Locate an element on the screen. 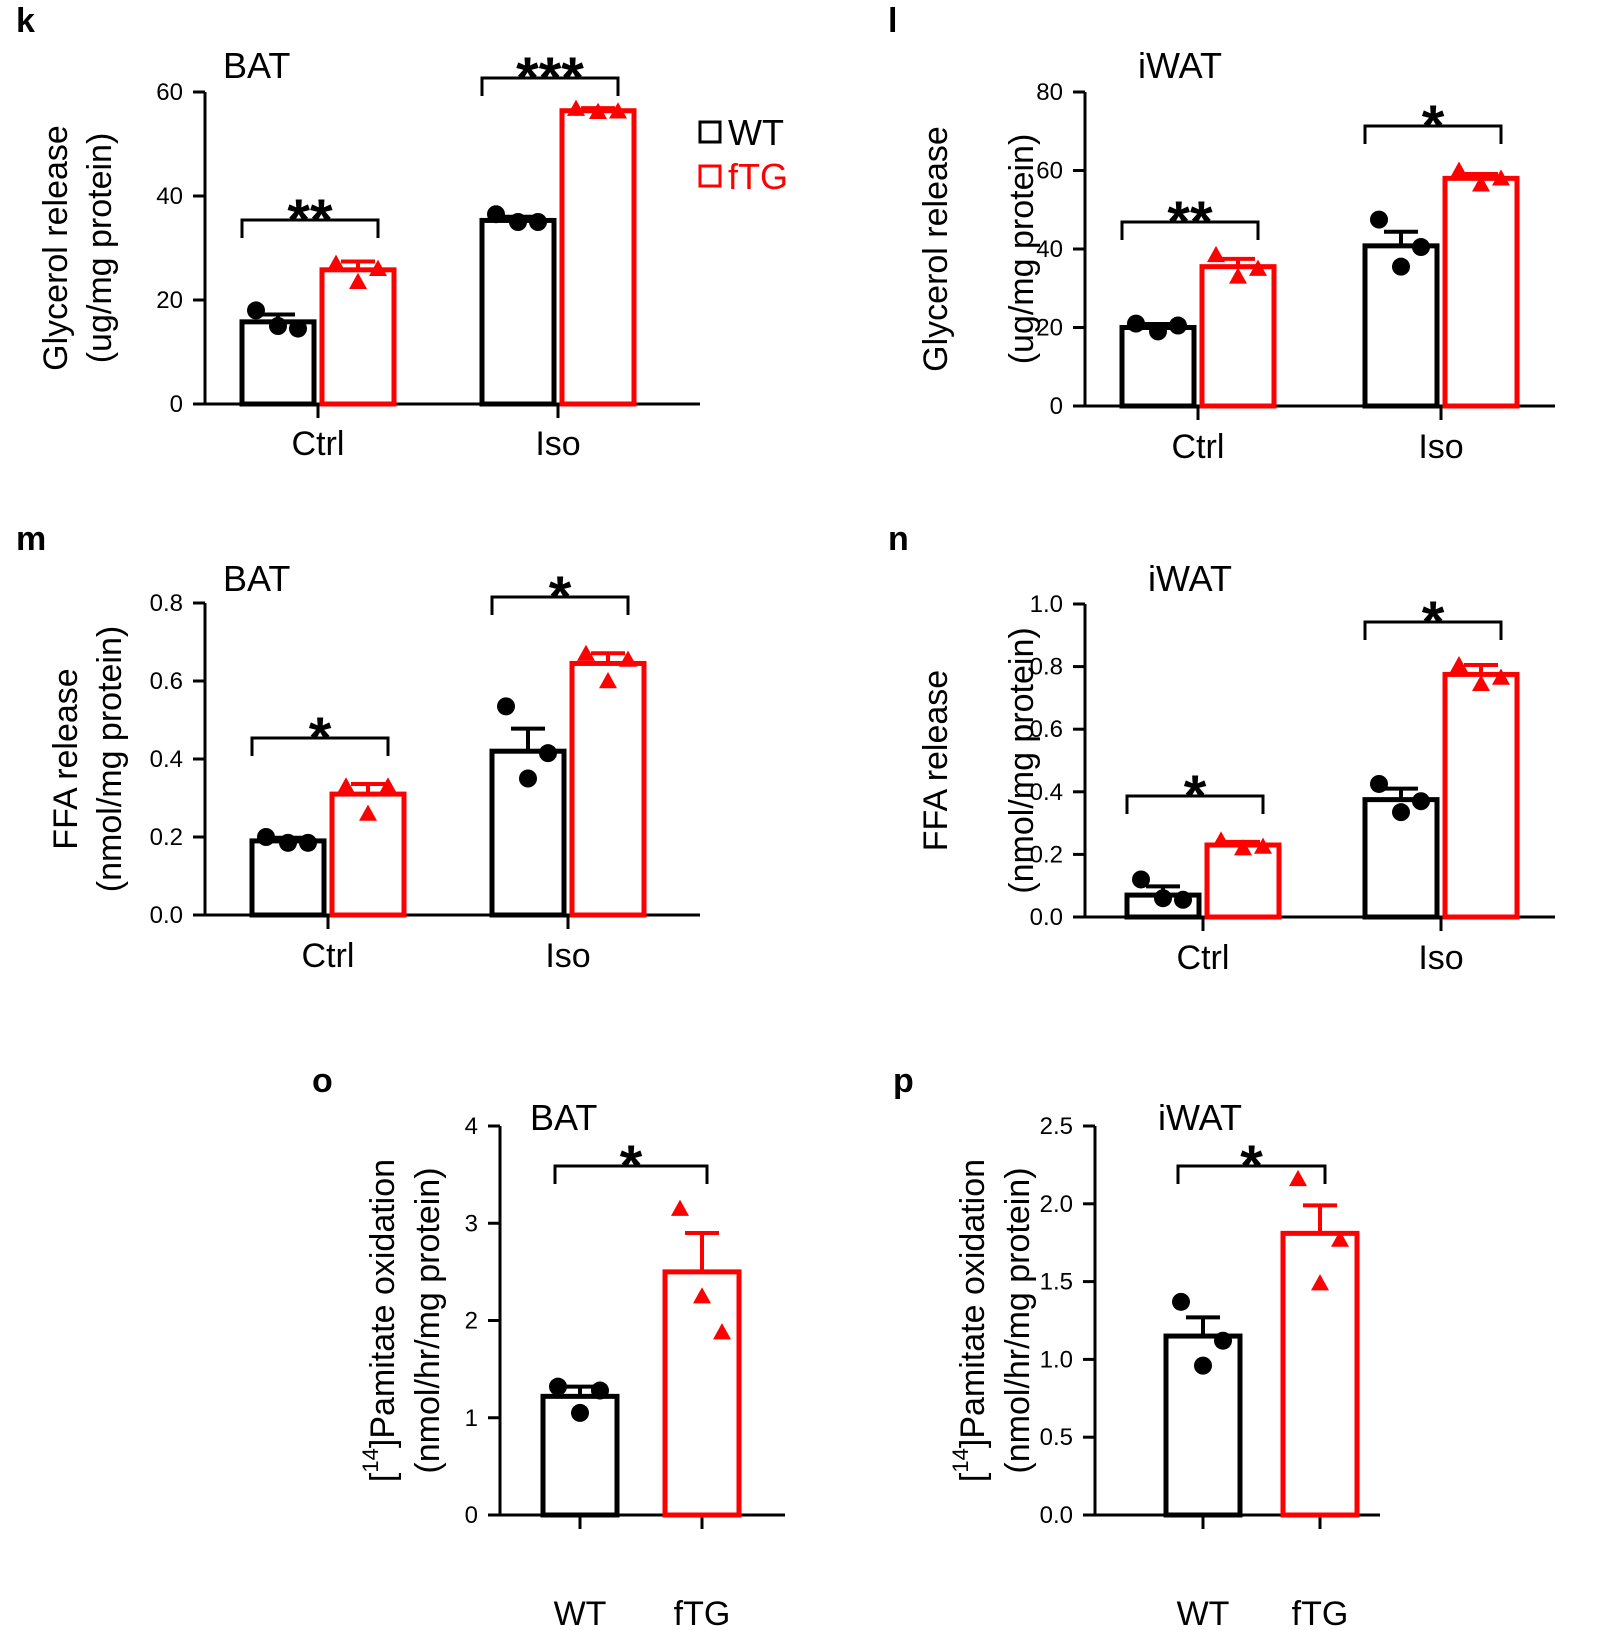 This screenshot has width=1621, height=1630. panel-l-ylabel-line-0: Glycerol release is located at coordinates (936, 249).